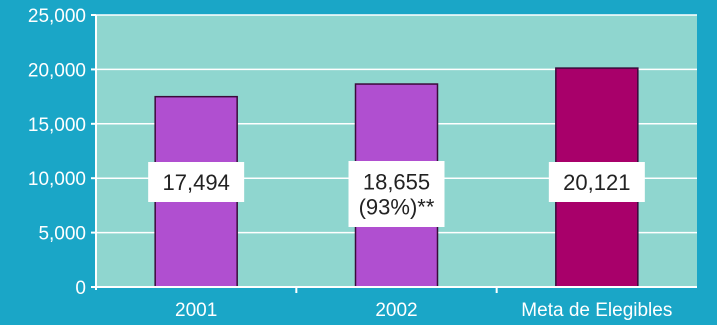 The image size is (717, 325). I want to click on data-labels: 17,494 18,655(93%)** 20,121, so click(396, 194).